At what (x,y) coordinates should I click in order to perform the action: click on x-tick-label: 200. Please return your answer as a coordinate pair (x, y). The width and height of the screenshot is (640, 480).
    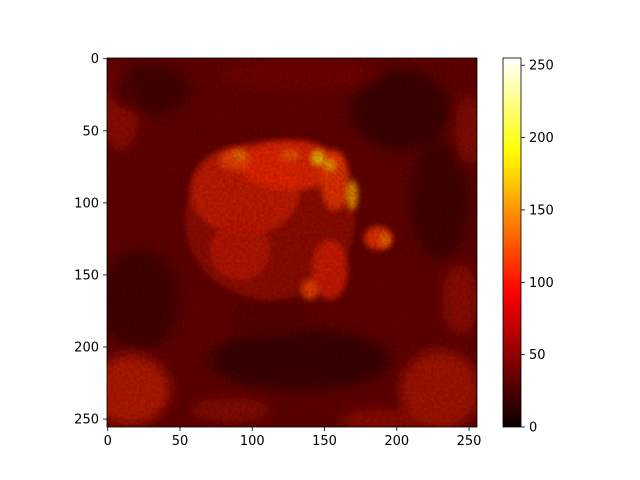
    Looking at the image, I should click on (396, 441).